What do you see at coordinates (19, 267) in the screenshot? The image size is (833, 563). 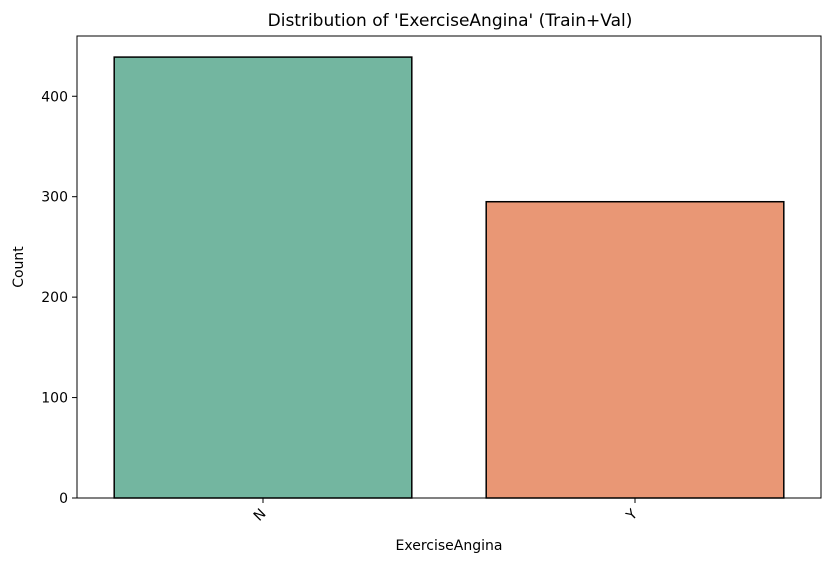 I see `y-axis-label: Count` at bounding box center [19, 267].